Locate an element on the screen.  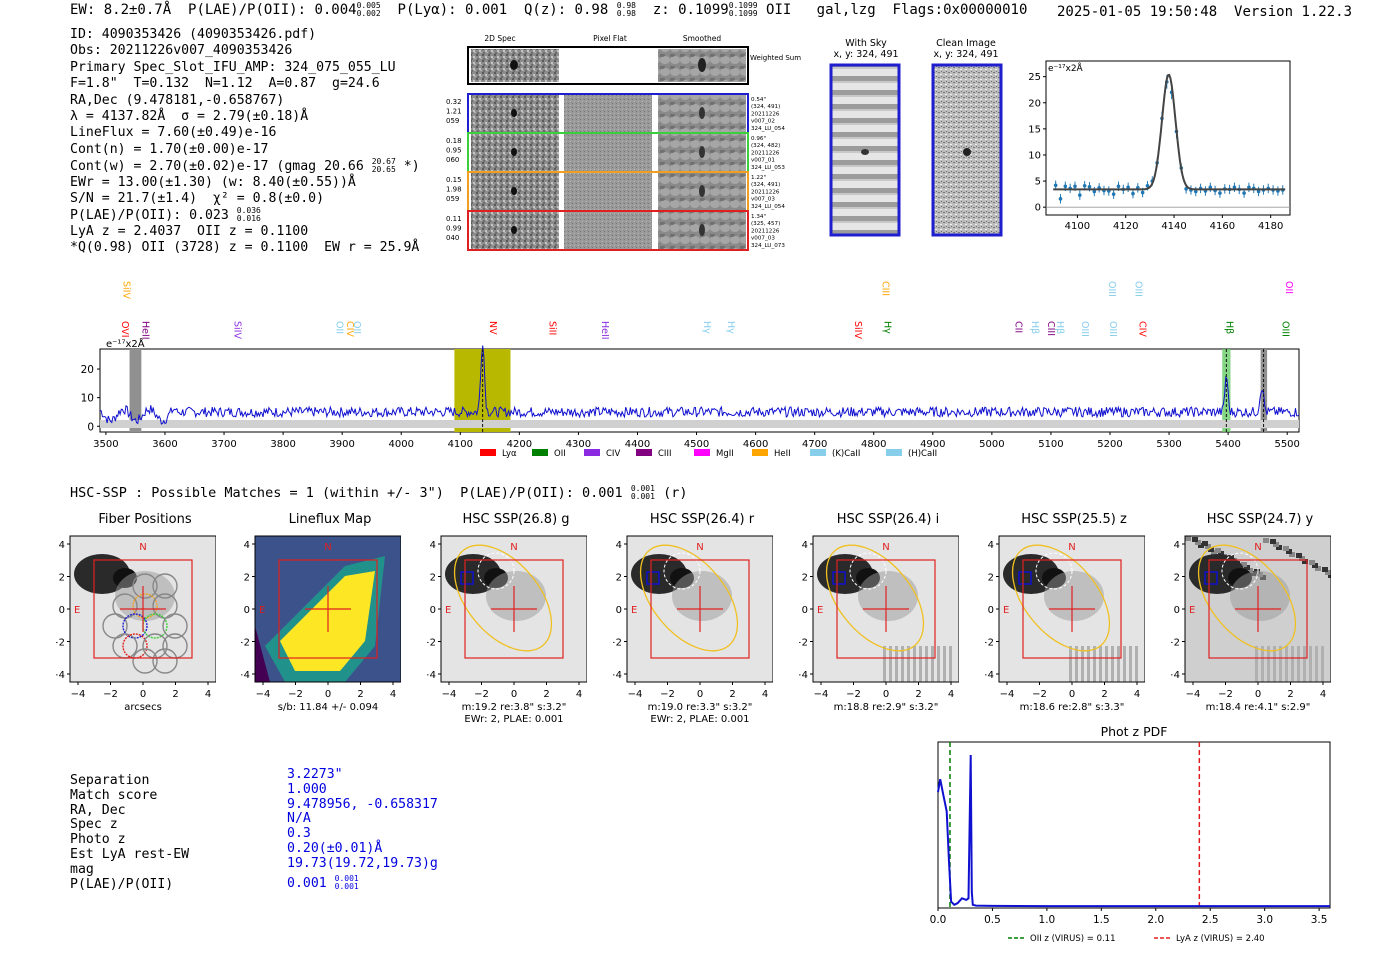
z-value: z: 0.1099 is located at coordinates (690, 10).